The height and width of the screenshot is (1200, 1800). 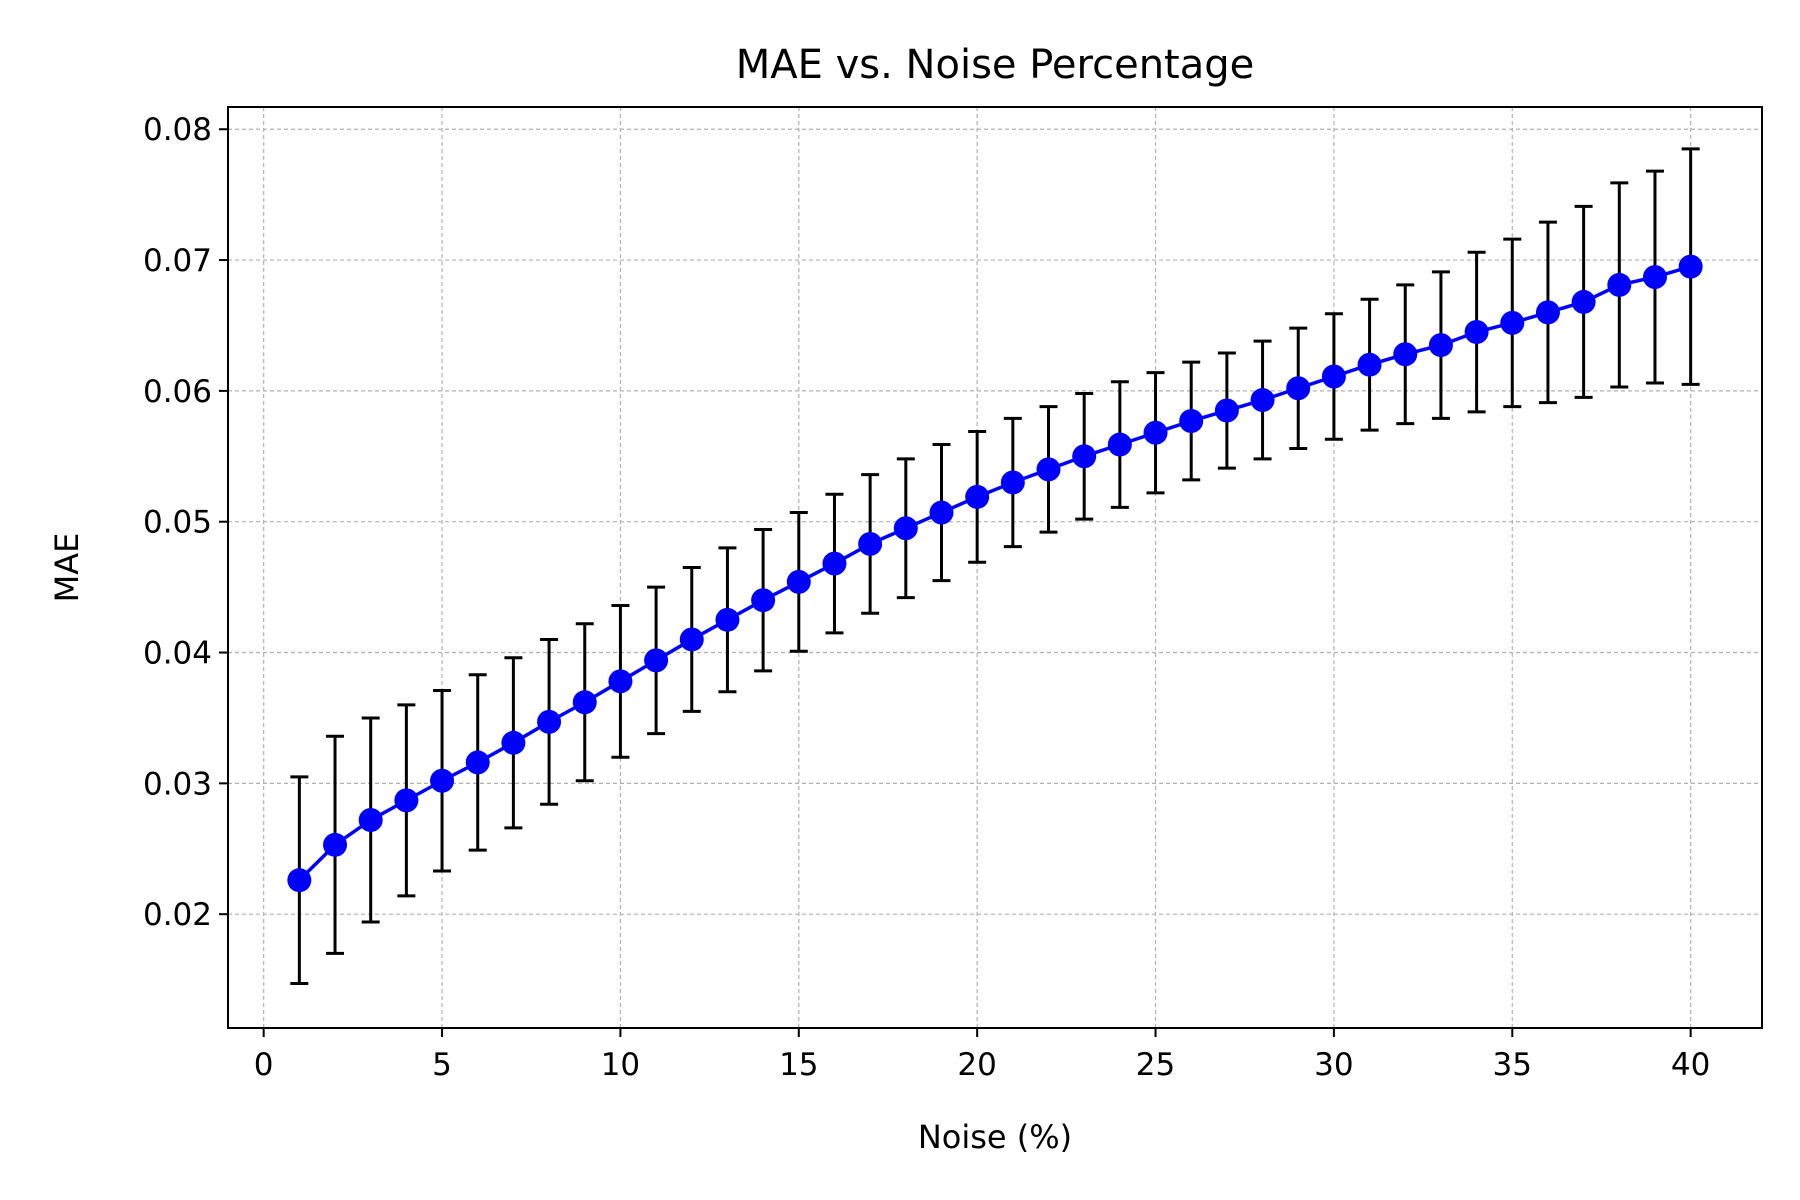 I want to click on y-tick-label: 0.05, so click(x=177, y=523).